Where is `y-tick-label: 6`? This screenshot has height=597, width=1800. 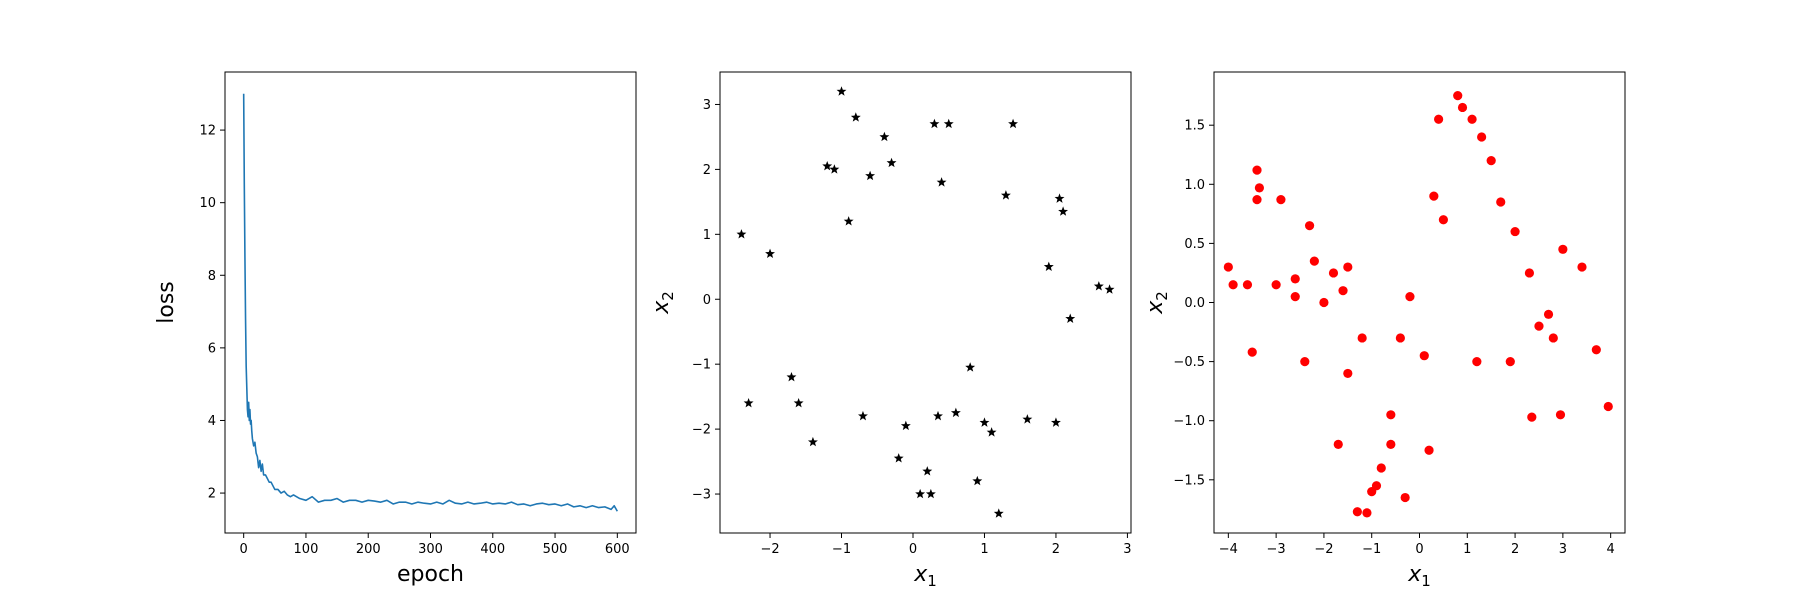
y-tick-label: 6 is located at coordinates (212, 348).